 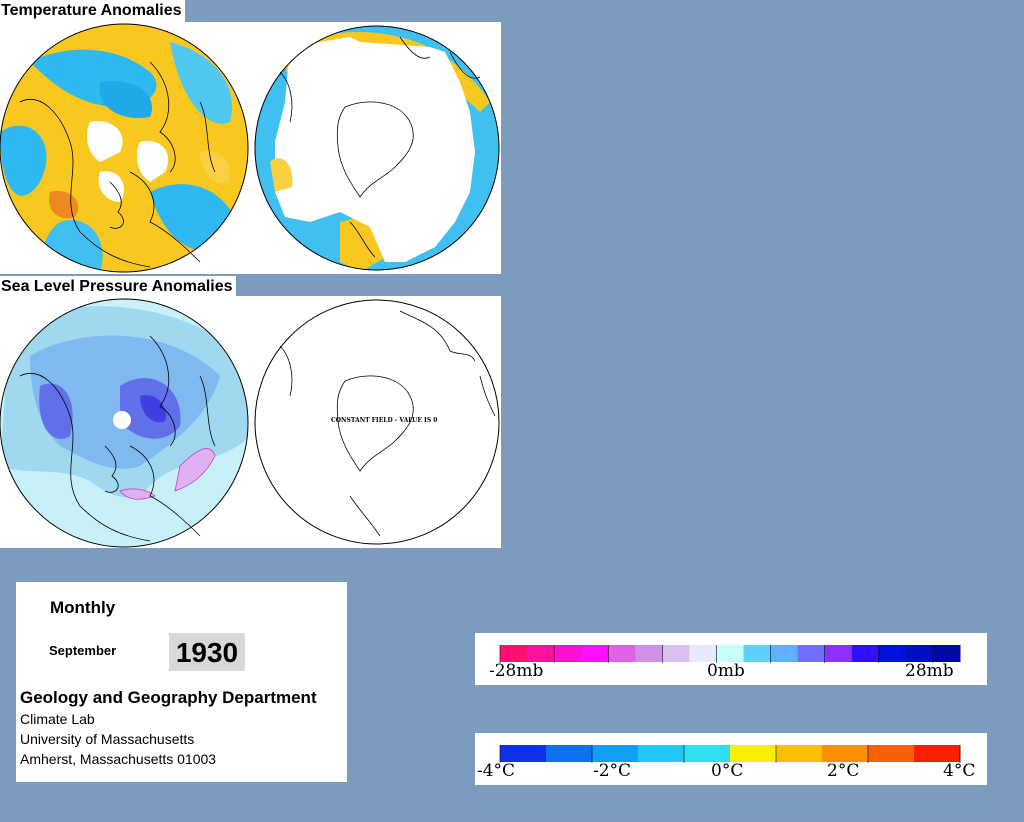 What do you see at coordinates (727, 771) in the screenshot?
I see `temp-label-2: 0°C` at bounding box center [727, 771].